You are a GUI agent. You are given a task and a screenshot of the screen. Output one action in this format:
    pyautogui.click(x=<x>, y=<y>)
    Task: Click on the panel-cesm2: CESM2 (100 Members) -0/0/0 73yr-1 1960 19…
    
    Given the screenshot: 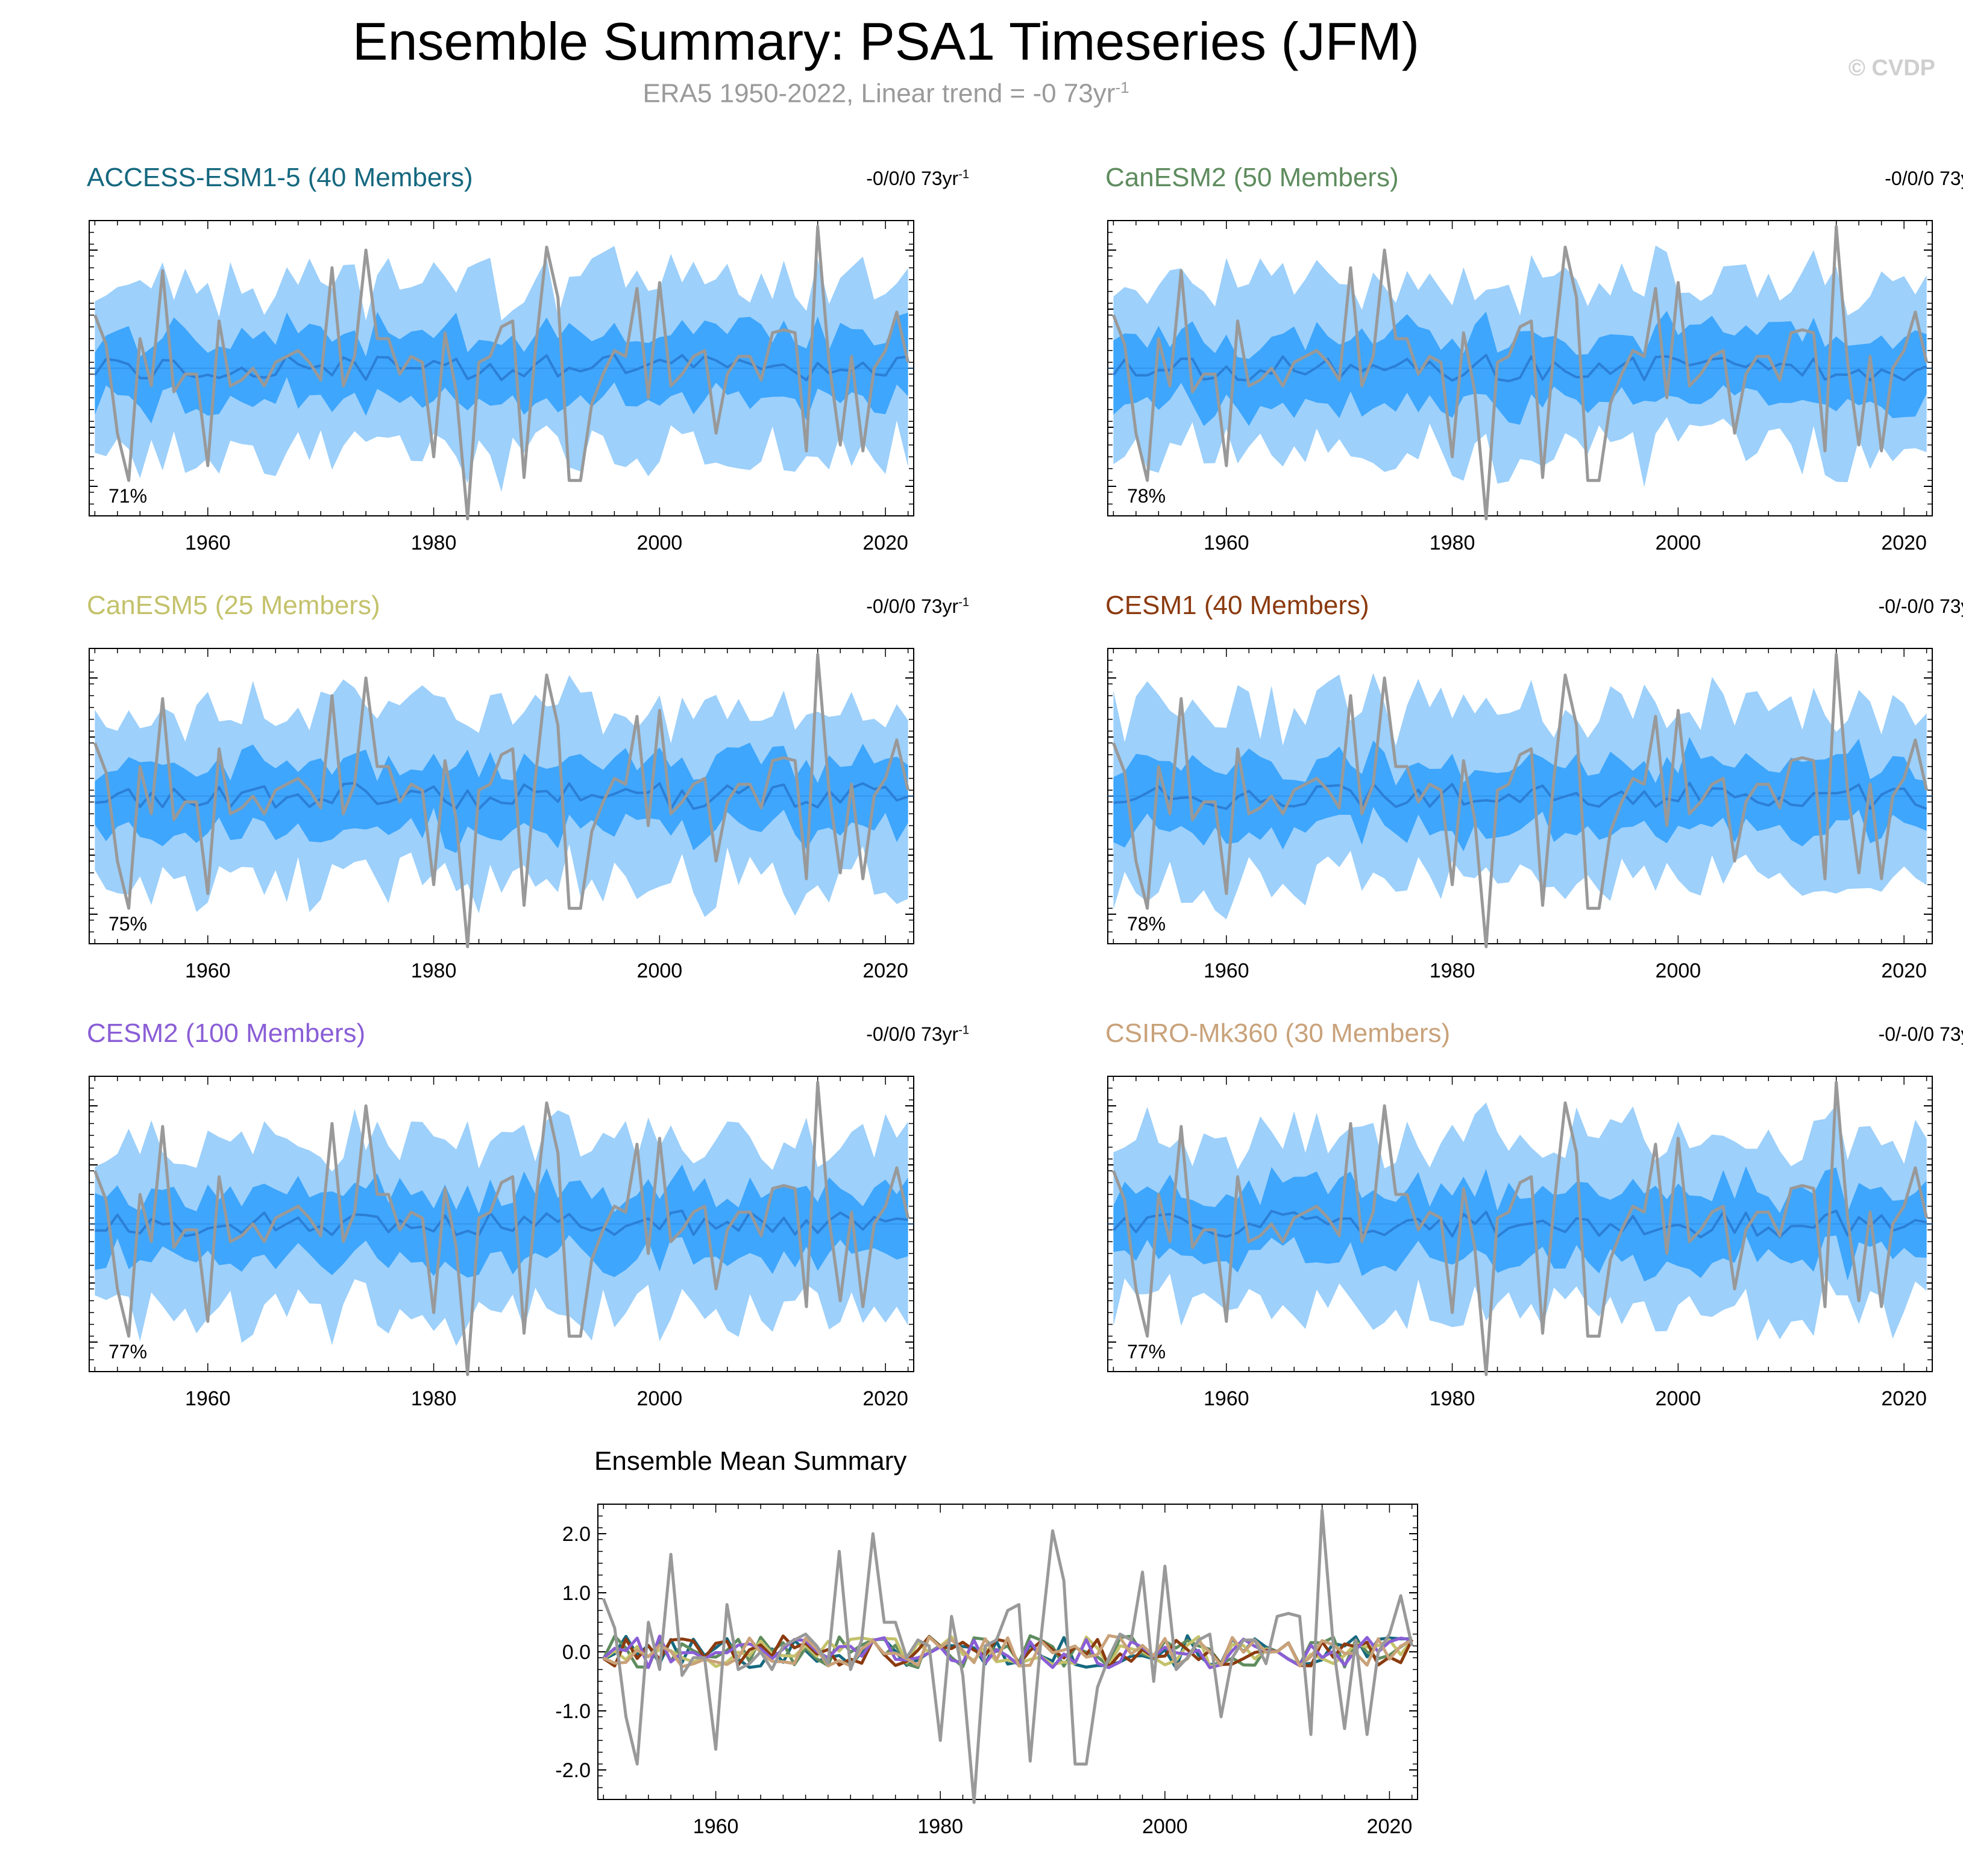 What is the action you would take?
    pyautogui.click(x=530, y=1217)
    